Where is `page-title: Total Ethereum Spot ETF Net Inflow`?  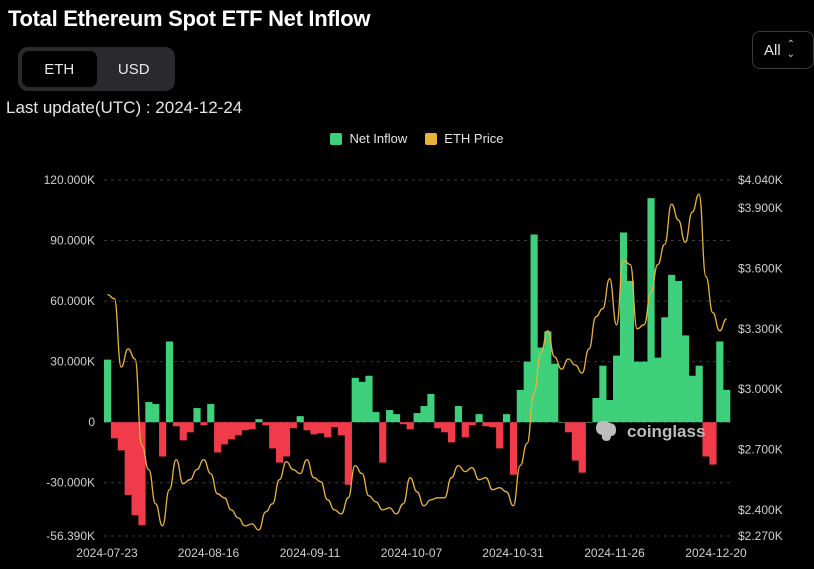 page-title: Total Ethereum Spot ETF Net Inflow is located at coordinates (189, 18).